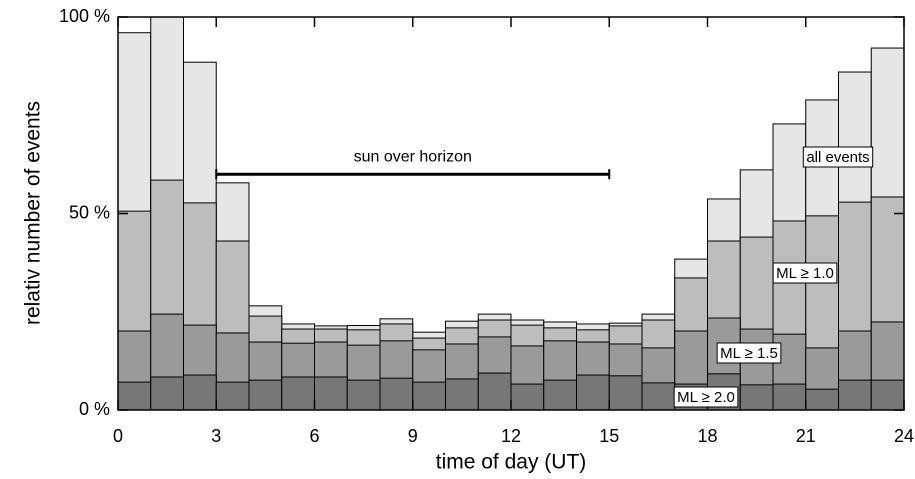 The height and width of the screenshot is (479, 915). I want to click on series-label: ML ≥ 1.0, so click(805, 273).